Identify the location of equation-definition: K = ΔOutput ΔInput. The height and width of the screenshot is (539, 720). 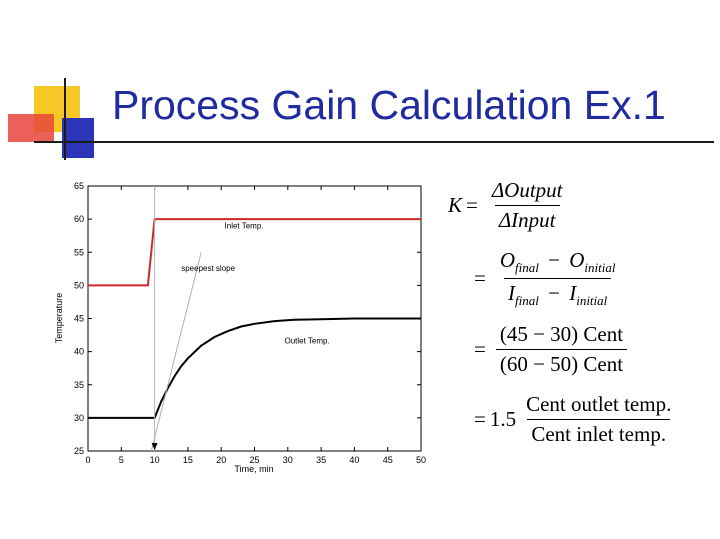
(507, 205).